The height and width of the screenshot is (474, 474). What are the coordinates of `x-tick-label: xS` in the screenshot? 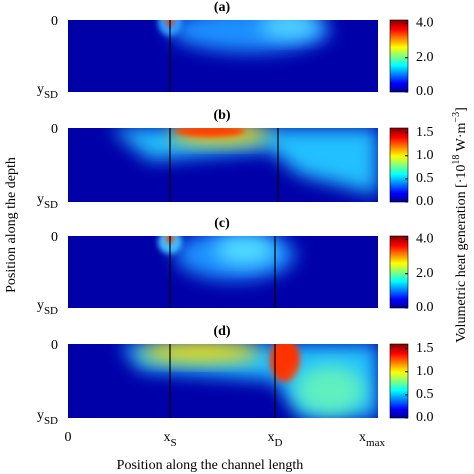 It's located at (169, 439).